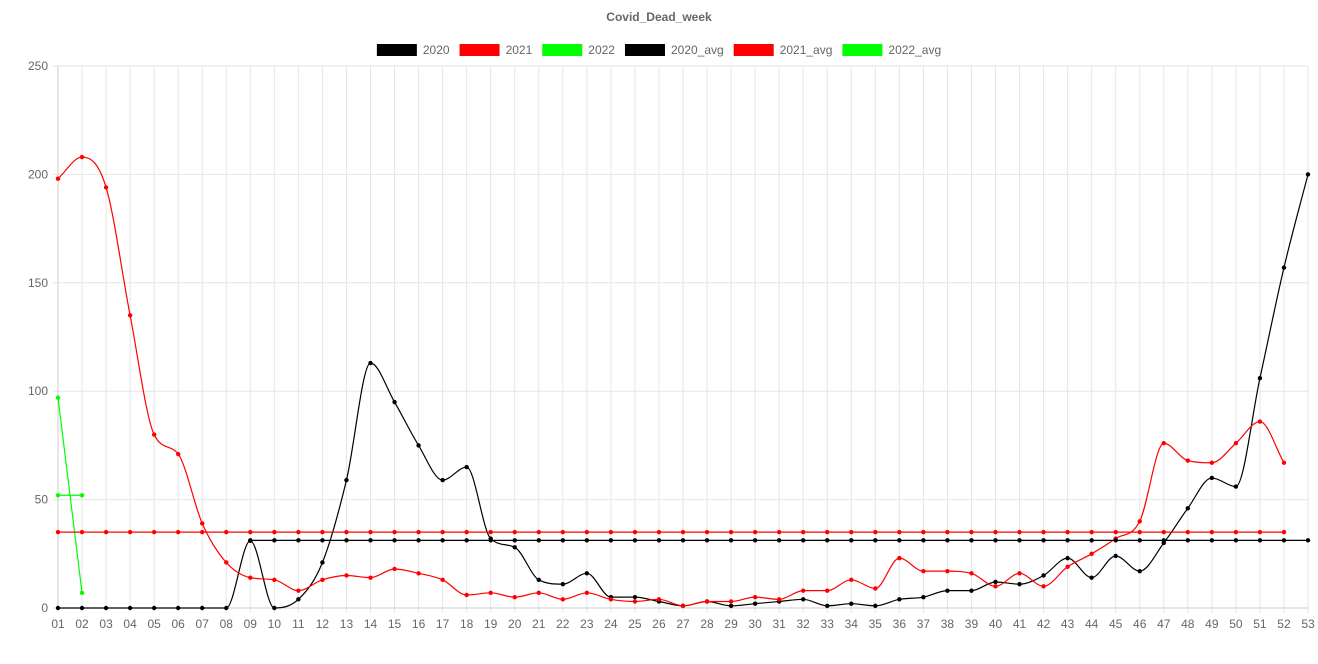 This screenshot has height=664, width=1318. What do you see at coordinates (783, 50) in the screenshot?
I see `legend-item-2021_avg: 2021_avg` at bounding box center [783, 50].